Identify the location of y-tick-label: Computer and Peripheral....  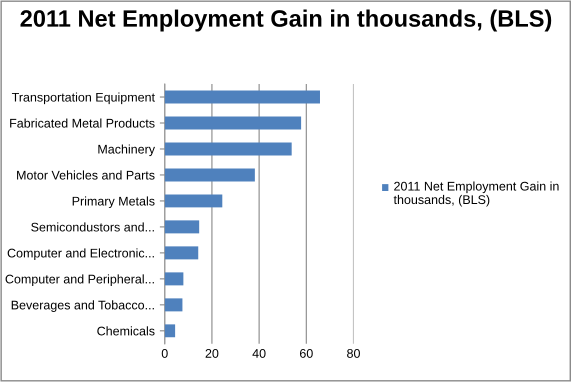
(80, 280).